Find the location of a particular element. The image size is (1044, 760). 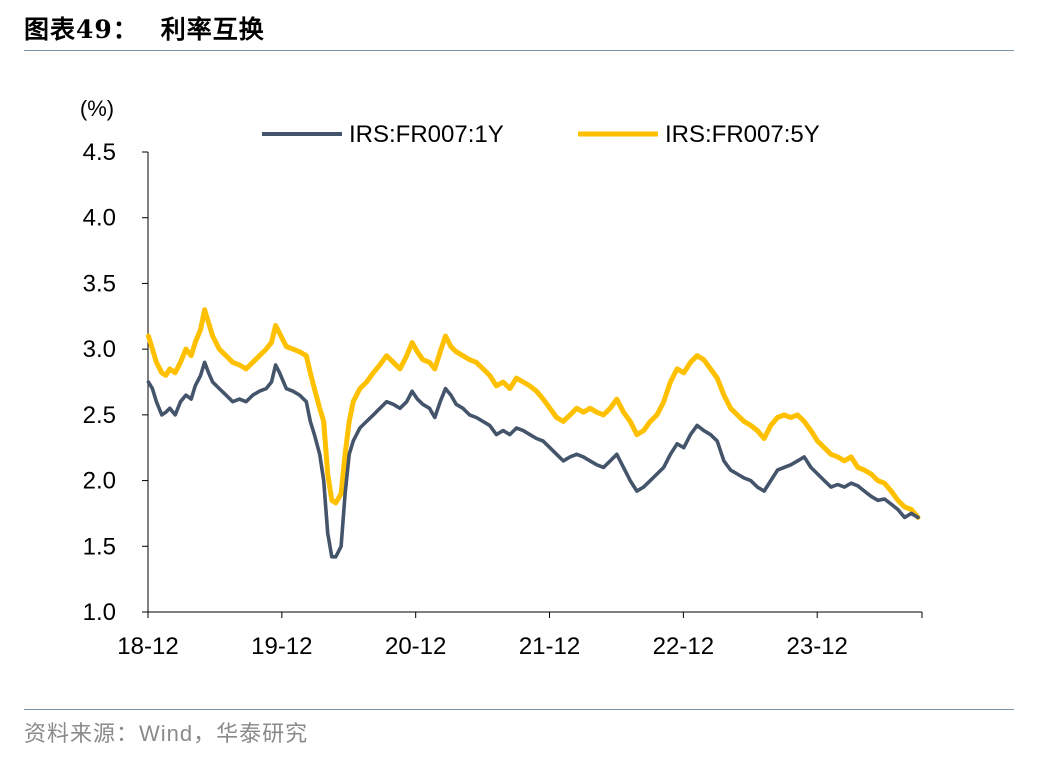

y-tick-label: 4.5 is located at coordinates (99, 152).